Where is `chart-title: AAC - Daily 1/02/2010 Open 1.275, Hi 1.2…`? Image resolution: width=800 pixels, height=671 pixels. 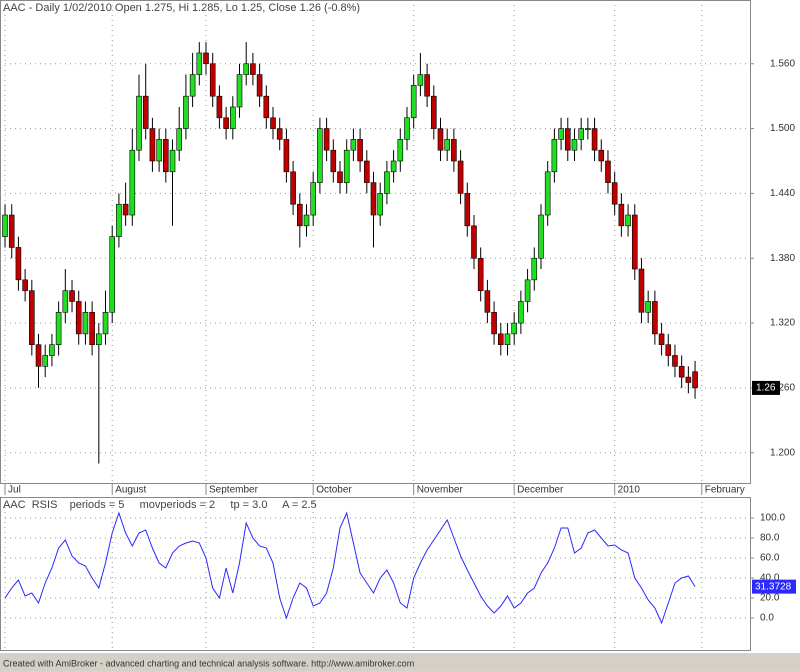 chart-title: AAC - Daily 1/02/2010 Open 1.275, Hi 1.2… is located at coordinates (181, 8).